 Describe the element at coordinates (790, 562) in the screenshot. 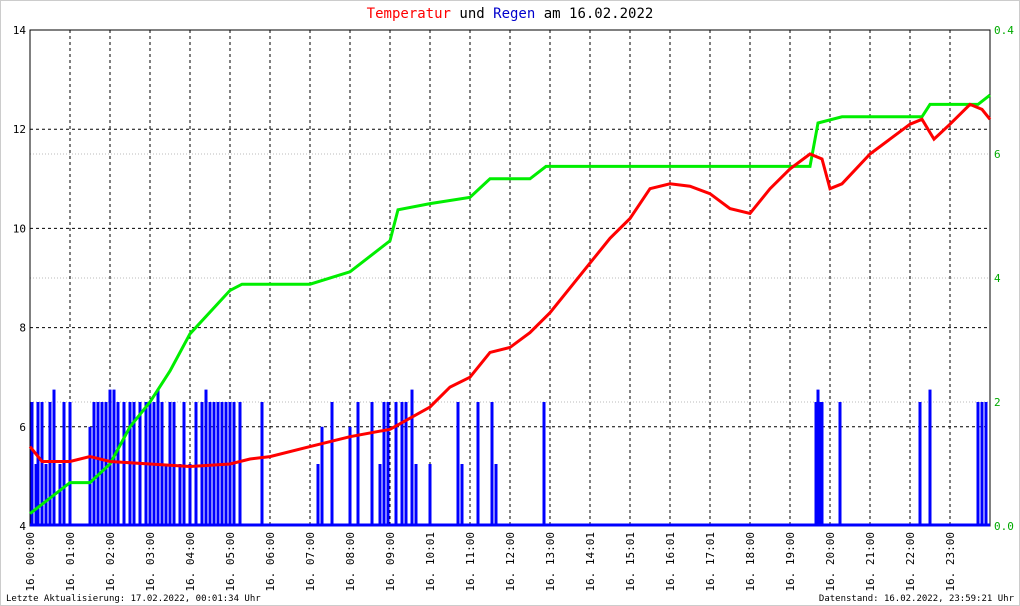

I see `x-tick-label: 16. 19:00` at that location.